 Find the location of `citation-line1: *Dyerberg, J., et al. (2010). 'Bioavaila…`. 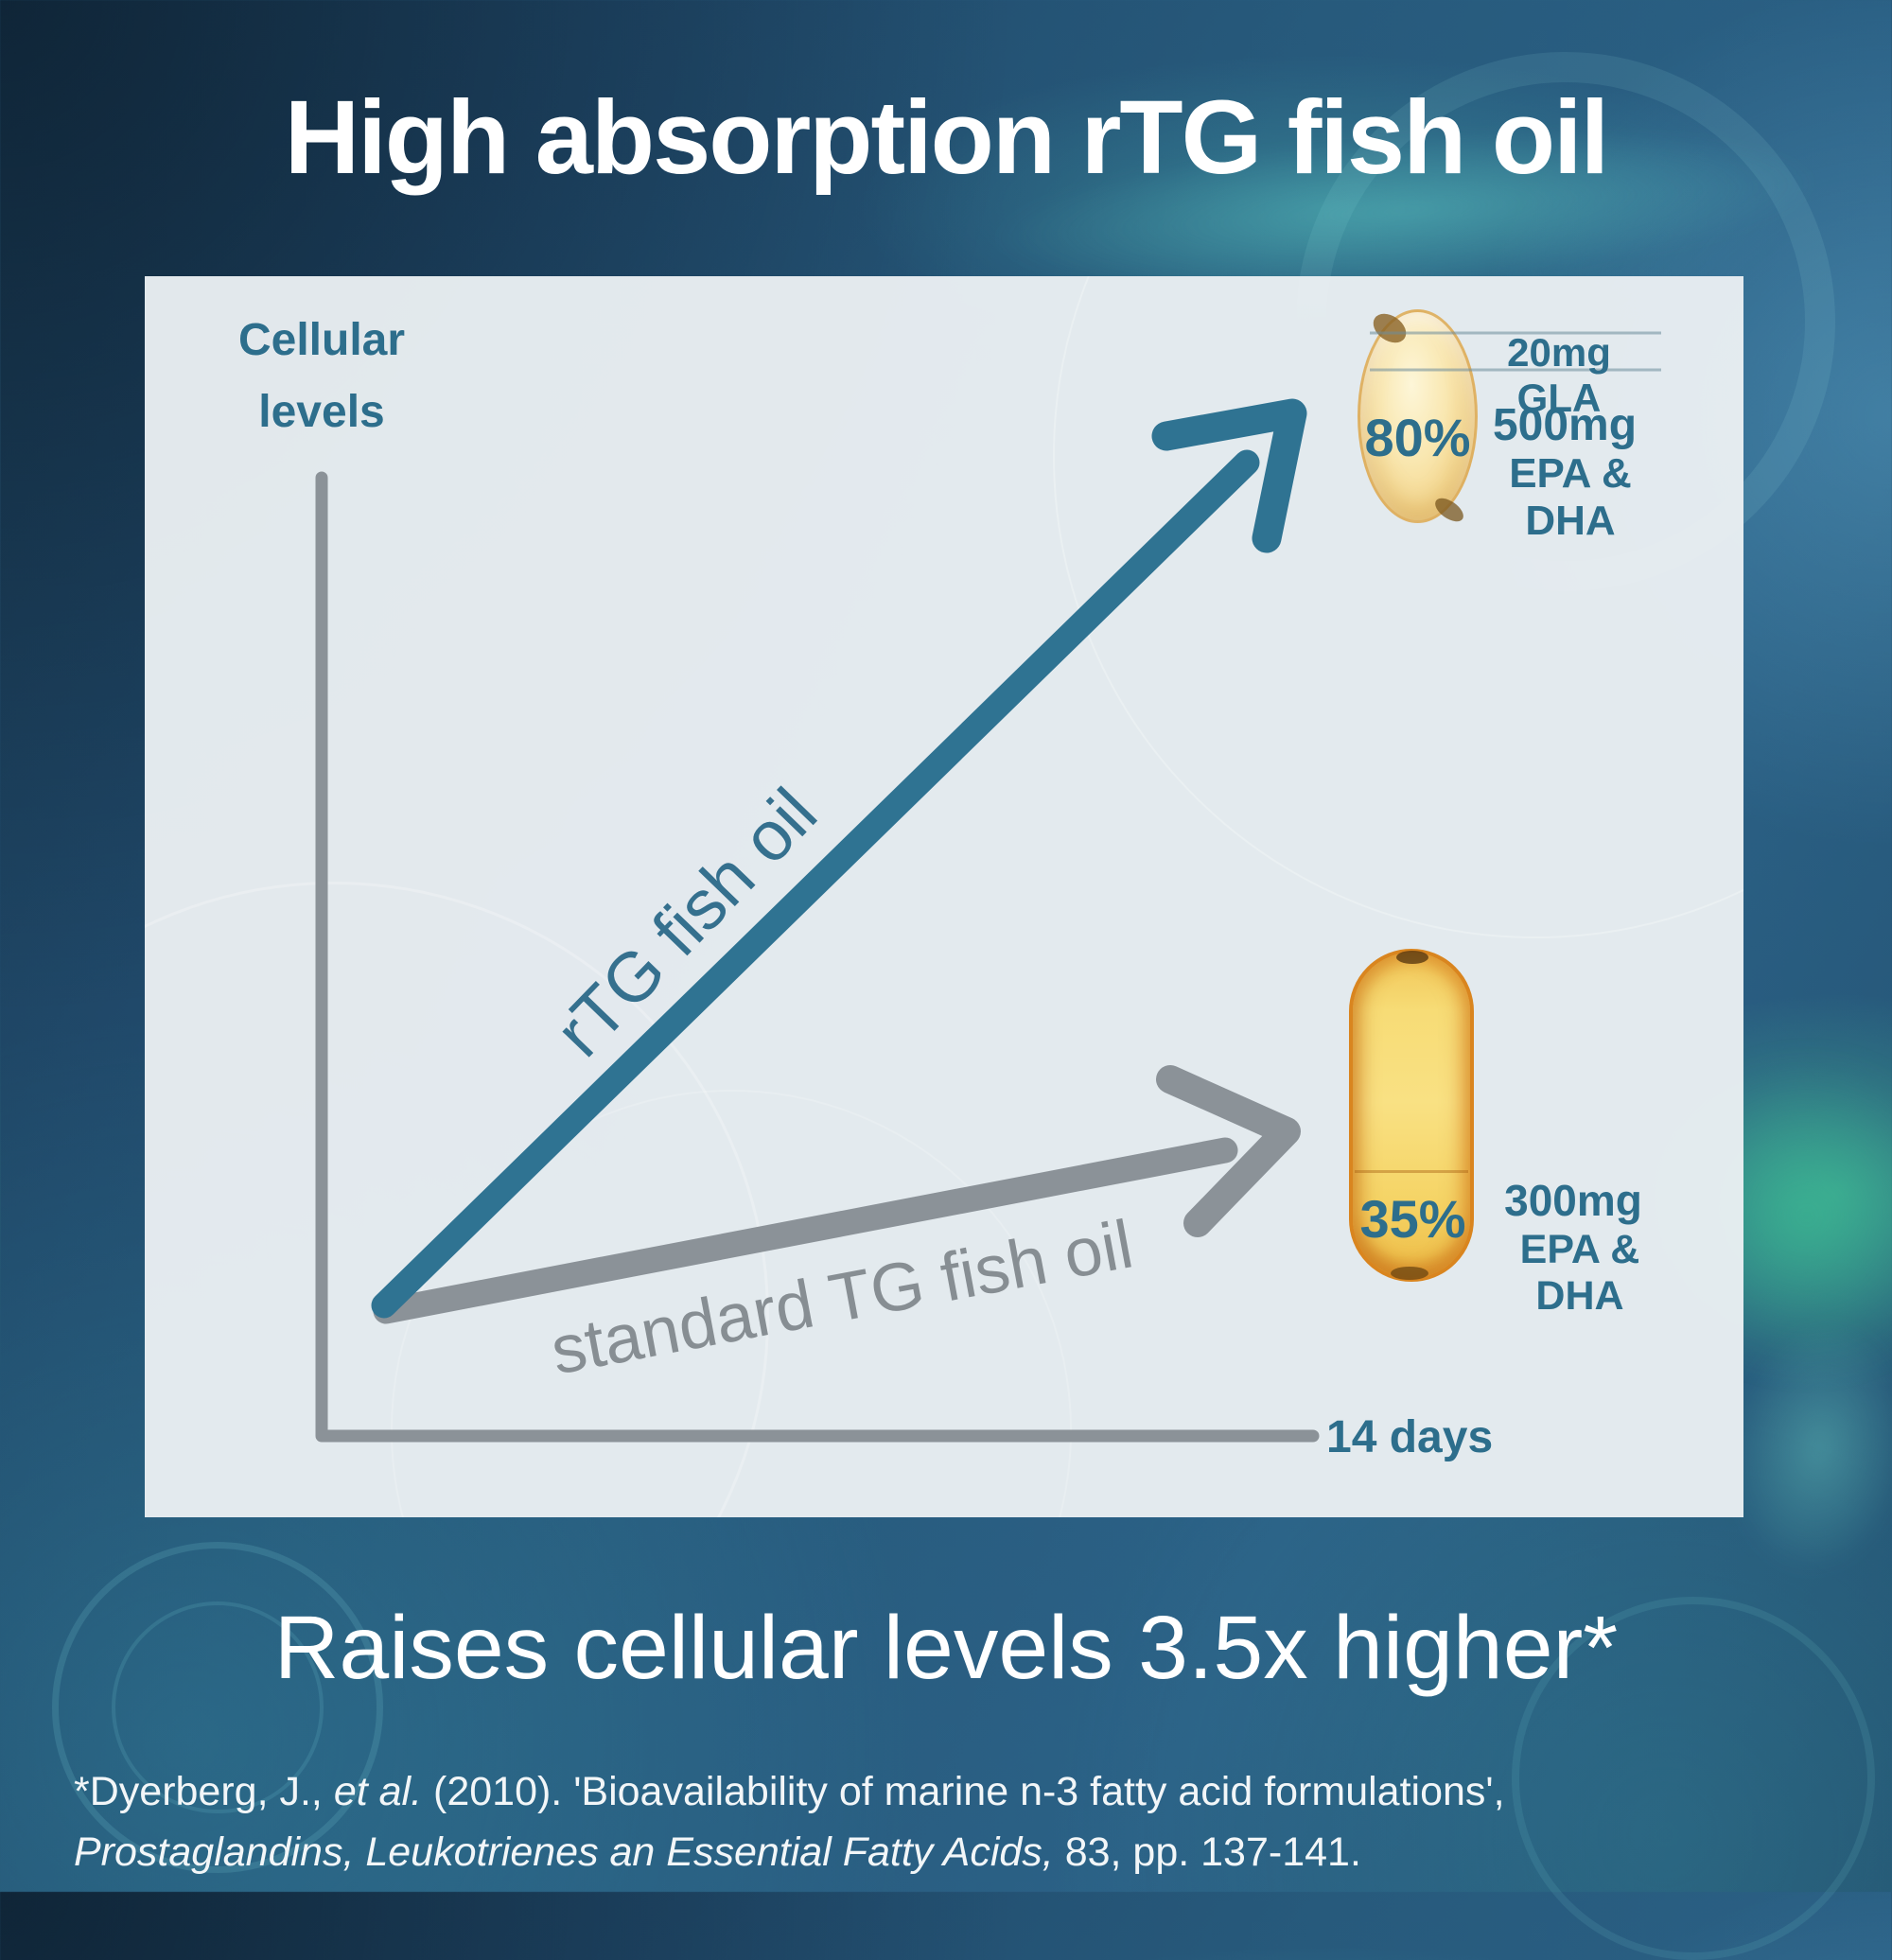

citation-line1: *Dyerberg, J., et al. (2010). 'Bioavaila… is located at coordinates (953, 1791).